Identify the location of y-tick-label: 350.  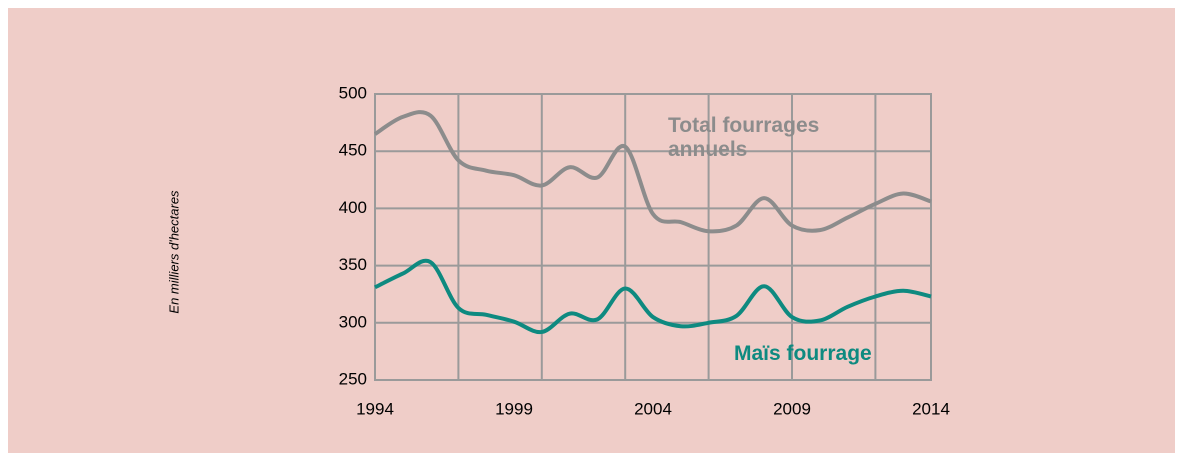
(353, 264).